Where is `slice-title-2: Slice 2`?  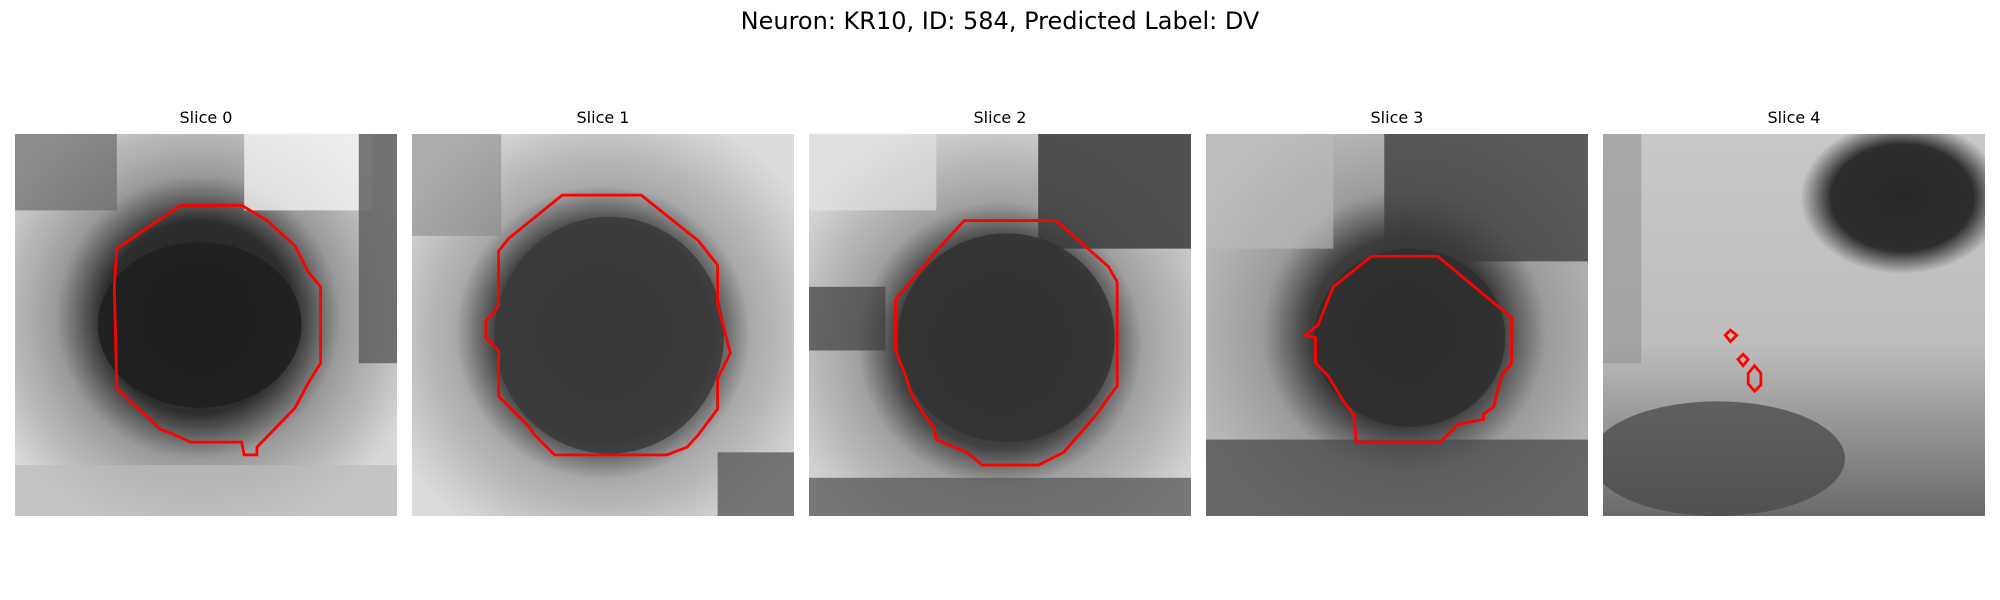
slice-title-2: Slice 2 is located at coordinates (1000, 117).